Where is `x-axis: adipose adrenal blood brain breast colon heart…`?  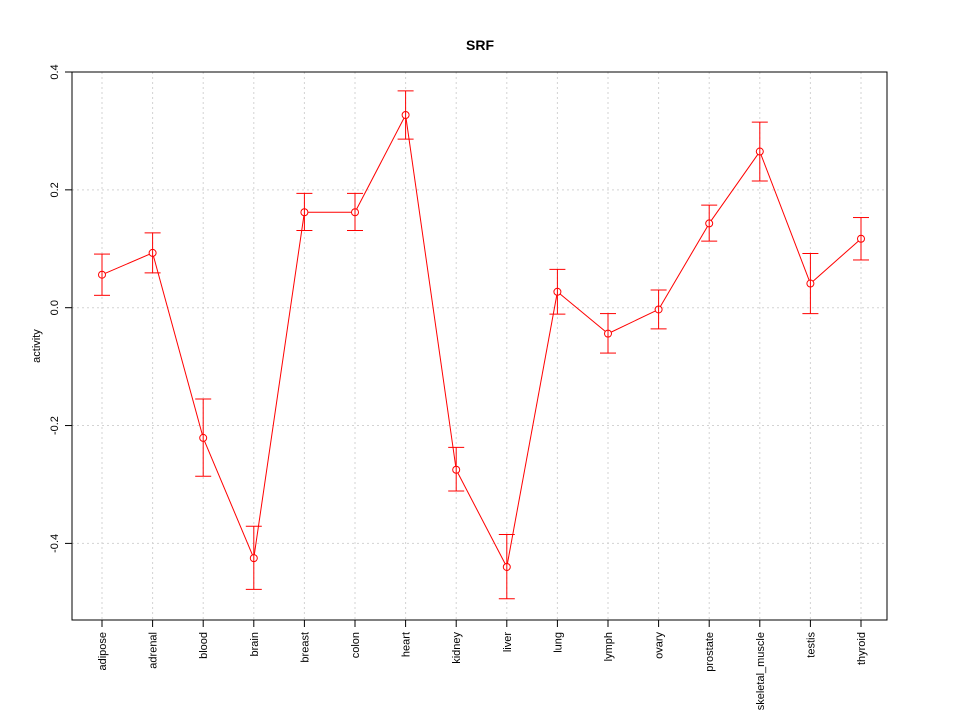
x-axis: adipose adrenal blood brain breast colon heart… is located at coordinates (482, 665).